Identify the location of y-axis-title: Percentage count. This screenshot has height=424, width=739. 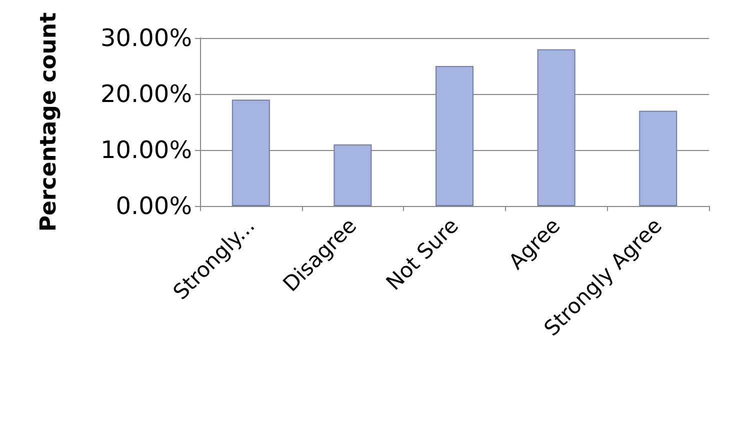
(49, 122).